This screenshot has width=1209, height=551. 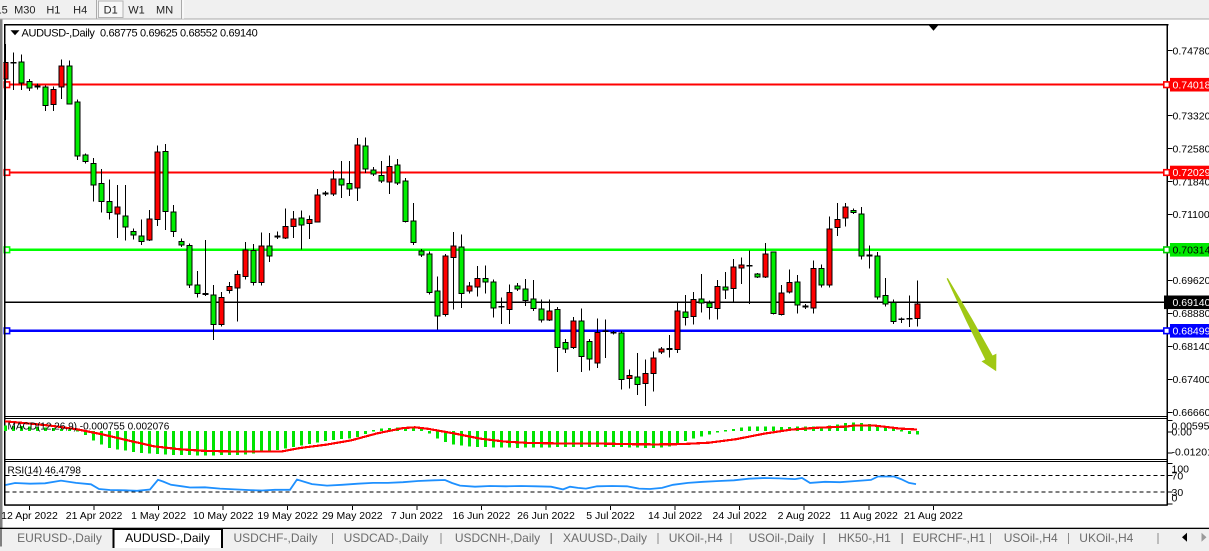 I want to click on svg-text: XAUUSD-,Daily, so click(x=605, y=538).